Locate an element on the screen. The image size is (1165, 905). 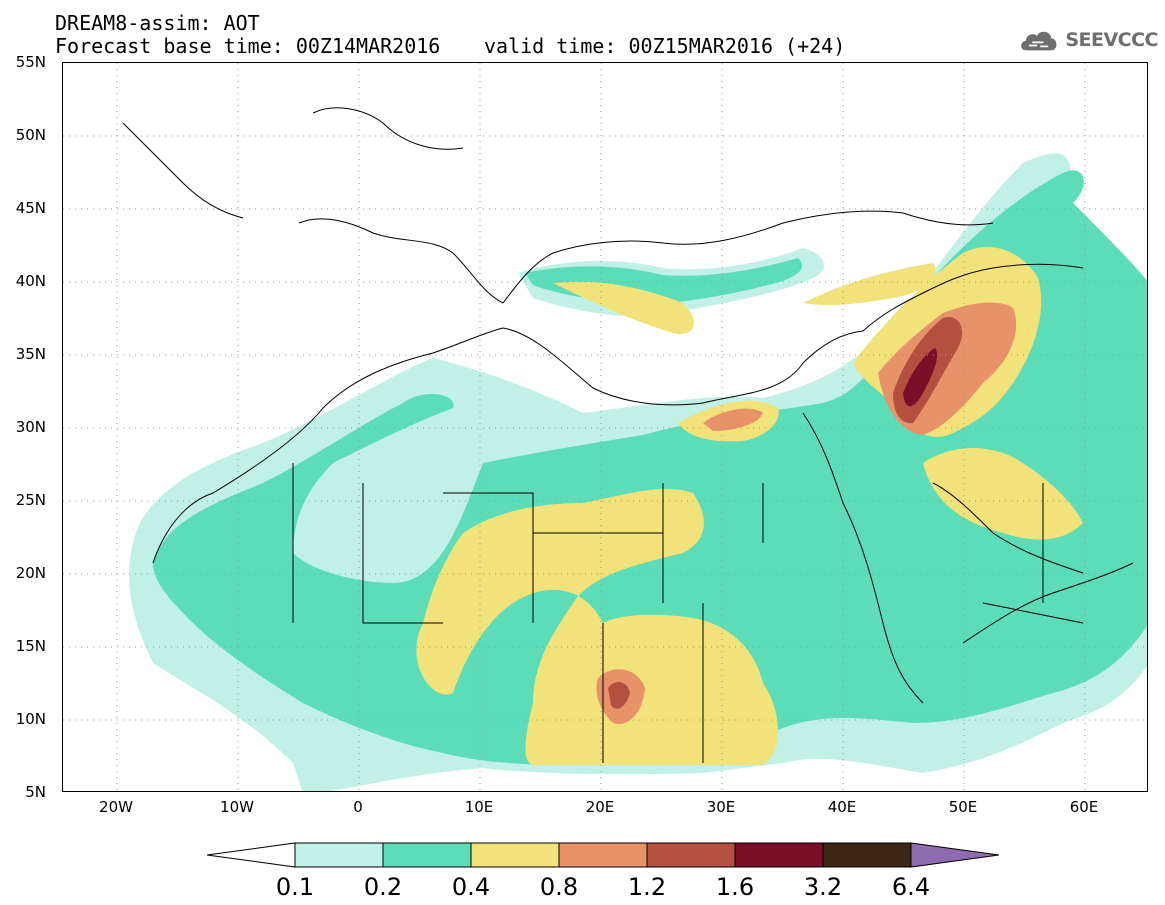
colorbar-under-arrow is located at coordinates (251, 855).